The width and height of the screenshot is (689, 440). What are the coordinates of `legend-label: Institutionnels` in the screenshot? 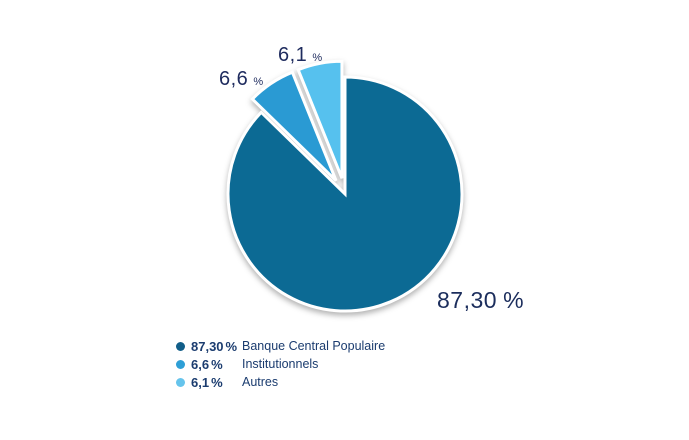 It's located at (280, 364).